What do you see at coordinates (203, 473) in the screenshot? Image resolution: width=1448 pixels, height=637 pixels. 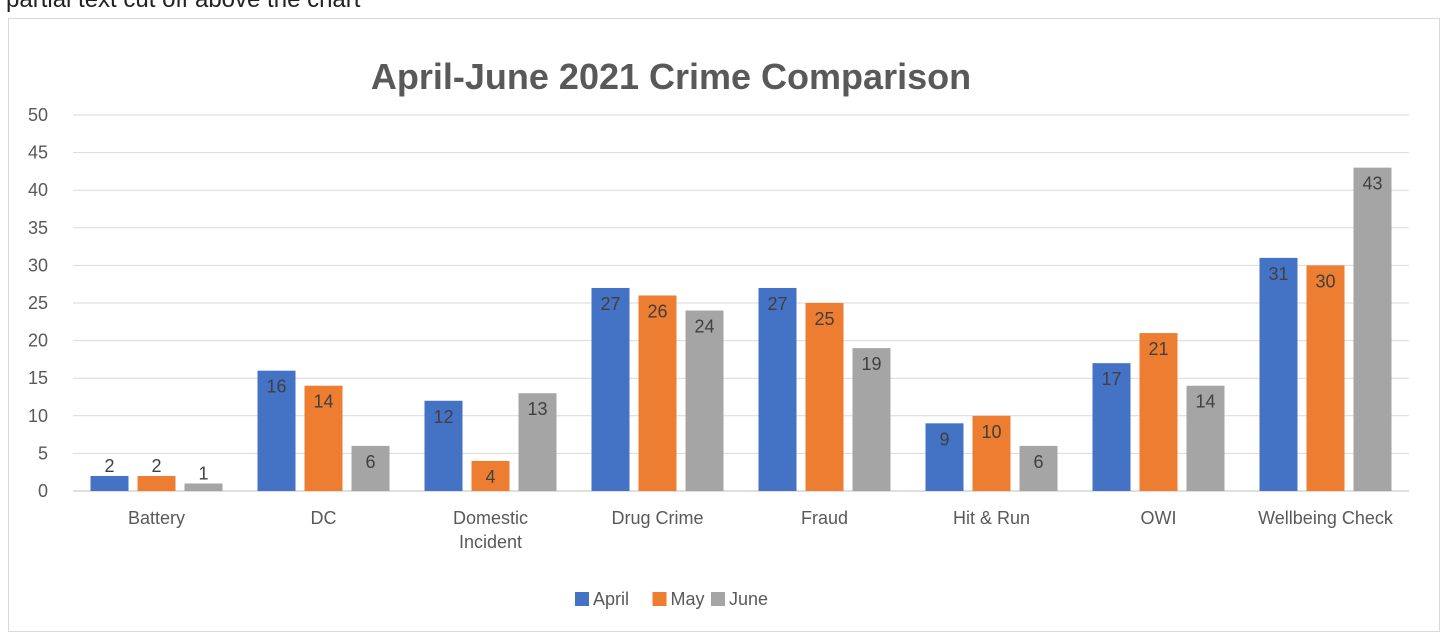 I see `data-label: 1` at bounding box center [203, 473].